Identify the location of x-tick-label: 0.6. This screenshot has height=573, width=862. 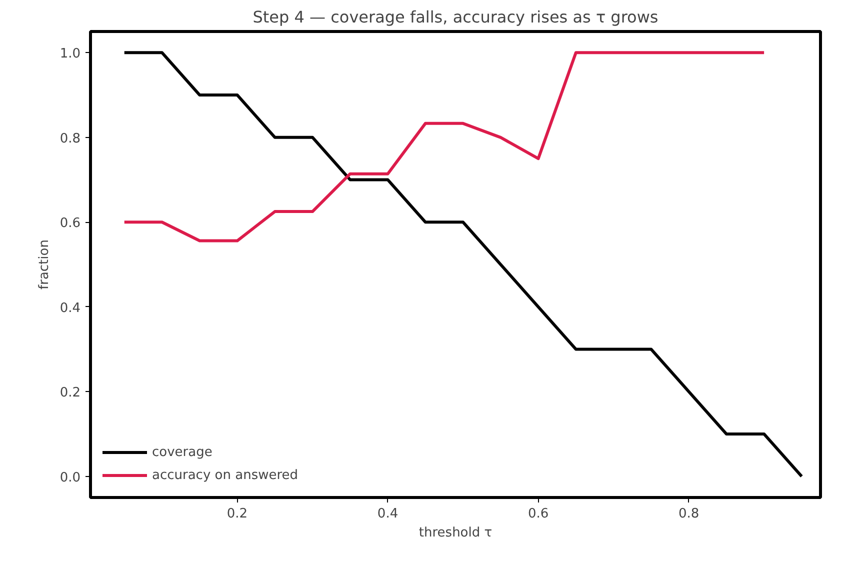
(538, 514).